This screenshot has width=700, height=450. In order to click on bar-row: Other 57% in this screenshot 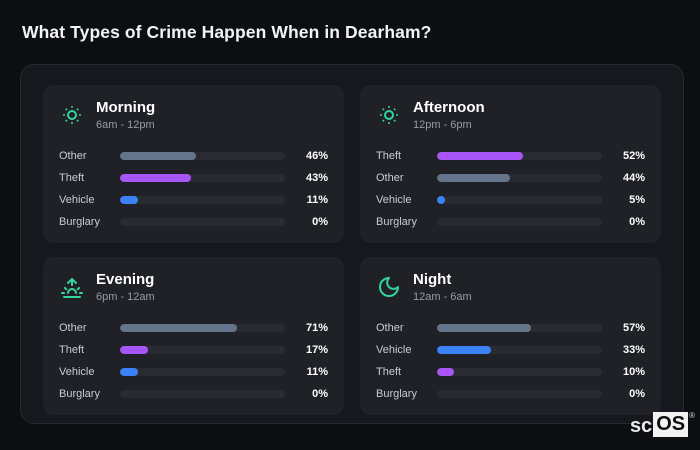, I will do `click(510, 328)`.